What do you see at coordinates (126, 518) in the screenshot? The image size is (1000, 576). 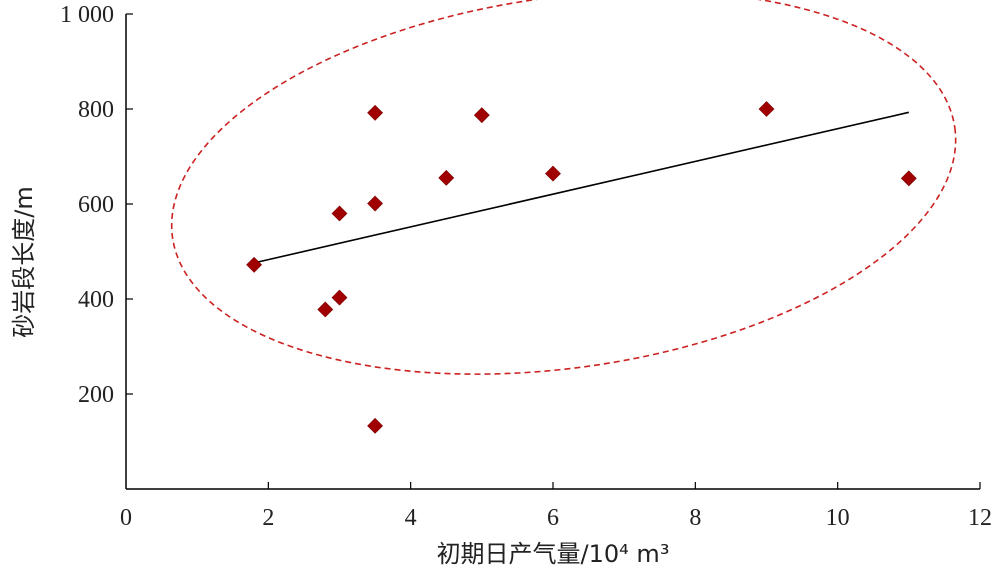 I see `x-tick-label: 0` at bounding box center [126, 518].